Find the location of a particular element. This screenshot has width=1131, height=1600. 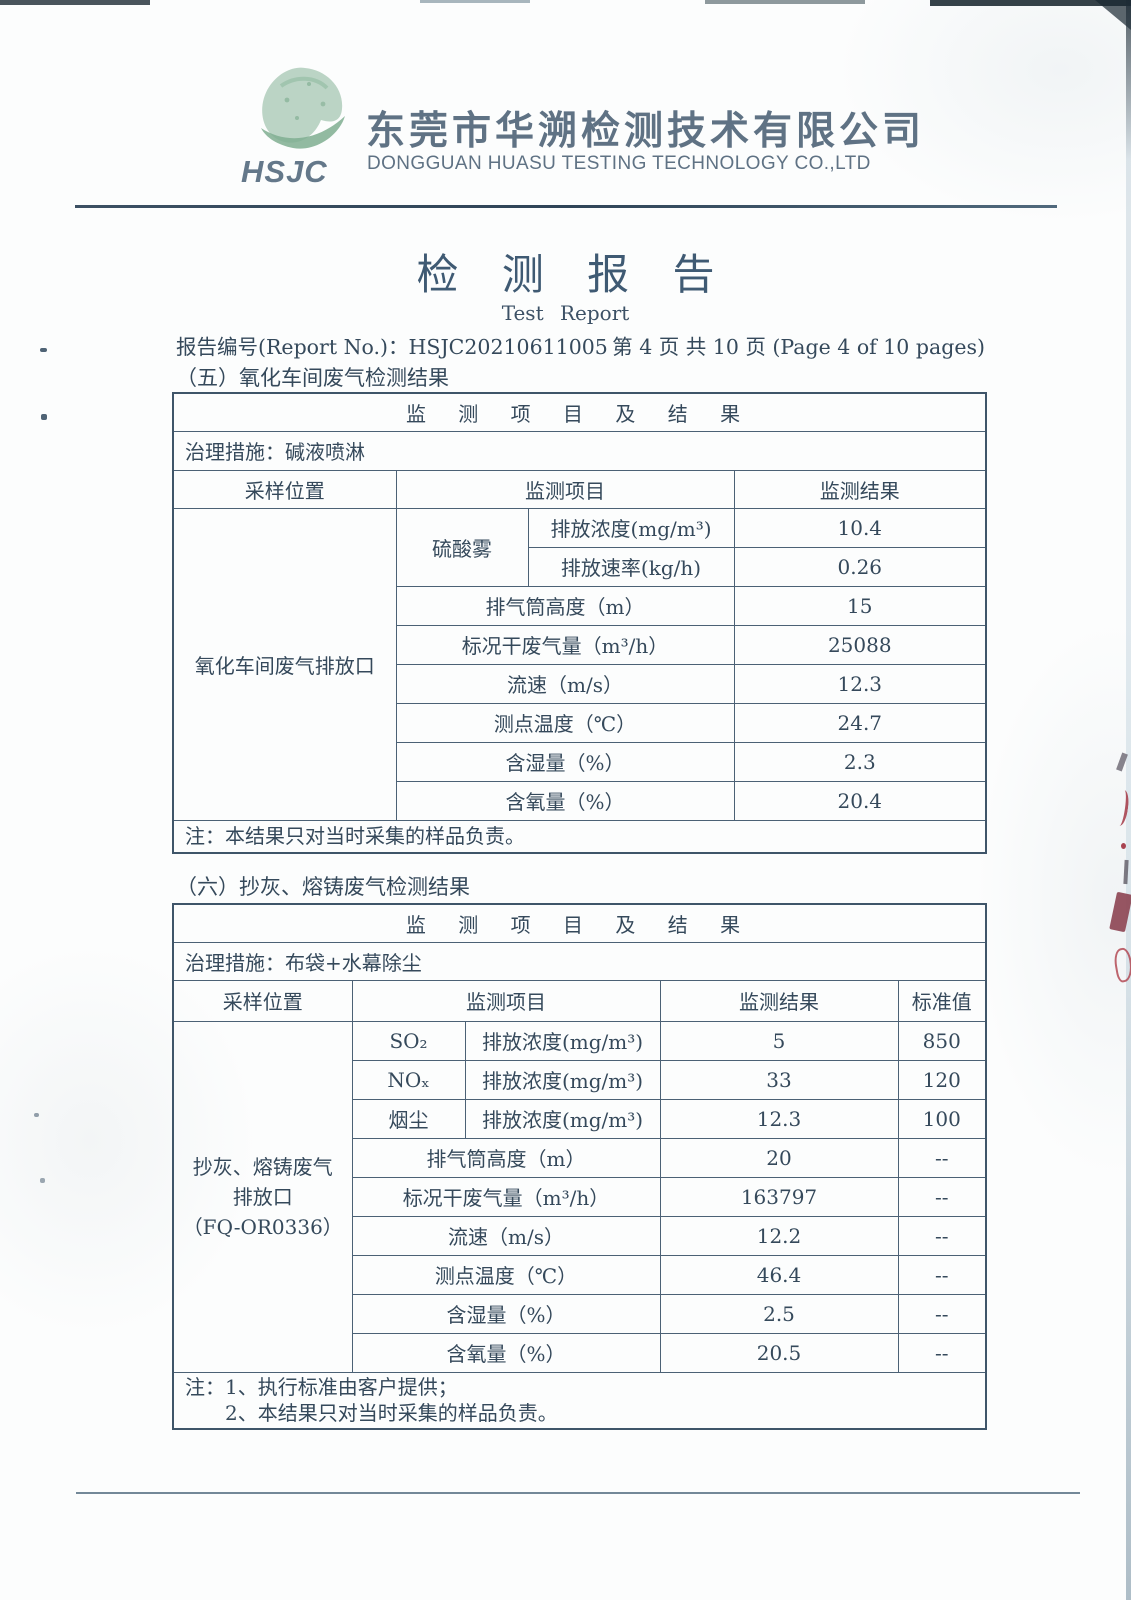

monitor-result-cell: 20.5 is located at coordinates (779, 1352).